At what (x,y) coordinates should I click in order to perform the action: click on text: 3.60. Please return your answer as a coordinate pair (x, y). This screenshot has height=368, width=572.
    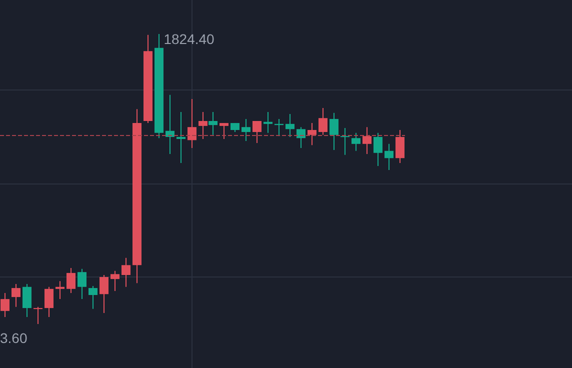
    Looking at the image, I should click on (14, 338).